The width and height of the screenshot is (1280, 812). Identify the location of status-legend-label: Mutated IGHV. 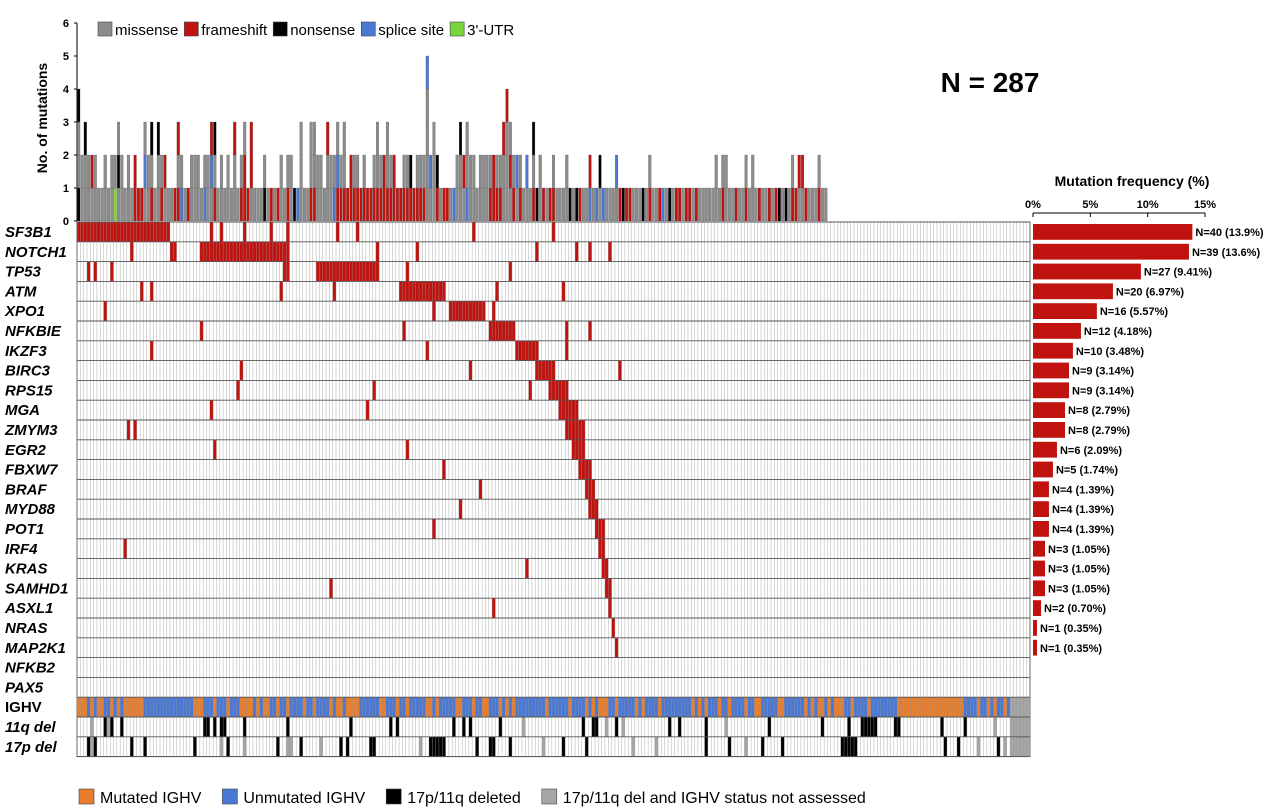
(151, 798).